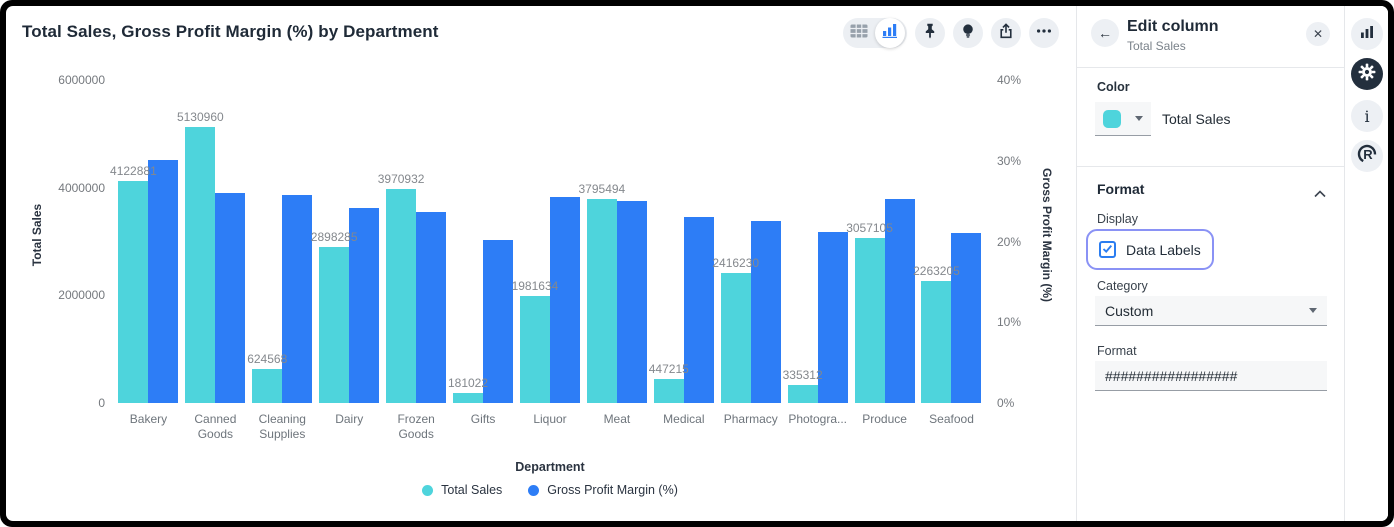 The height and width of the screenshot is (527, 1394). Describe the element at coordinates (401, 179) in the screenshot. I see `data-label: 3970932` at that location.